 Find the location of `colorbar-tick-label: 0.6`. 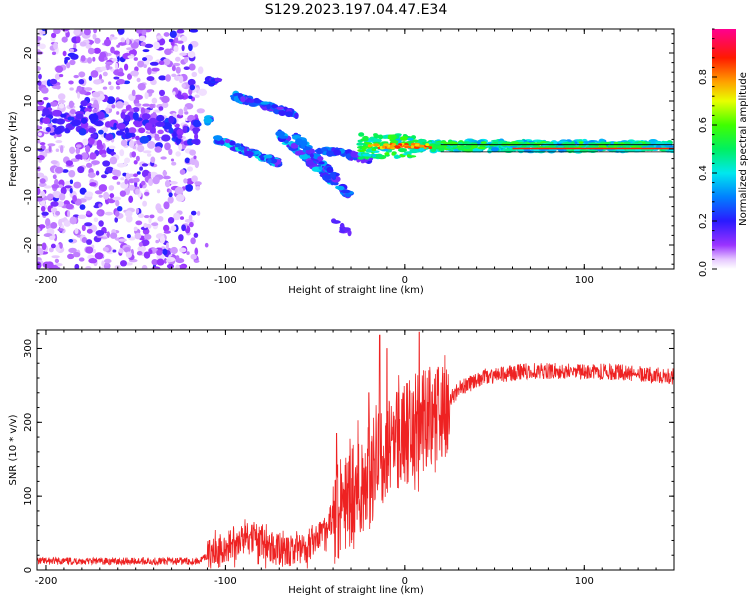

colorbar-tick-label: 0.6 is located at coordinates (703, 125).